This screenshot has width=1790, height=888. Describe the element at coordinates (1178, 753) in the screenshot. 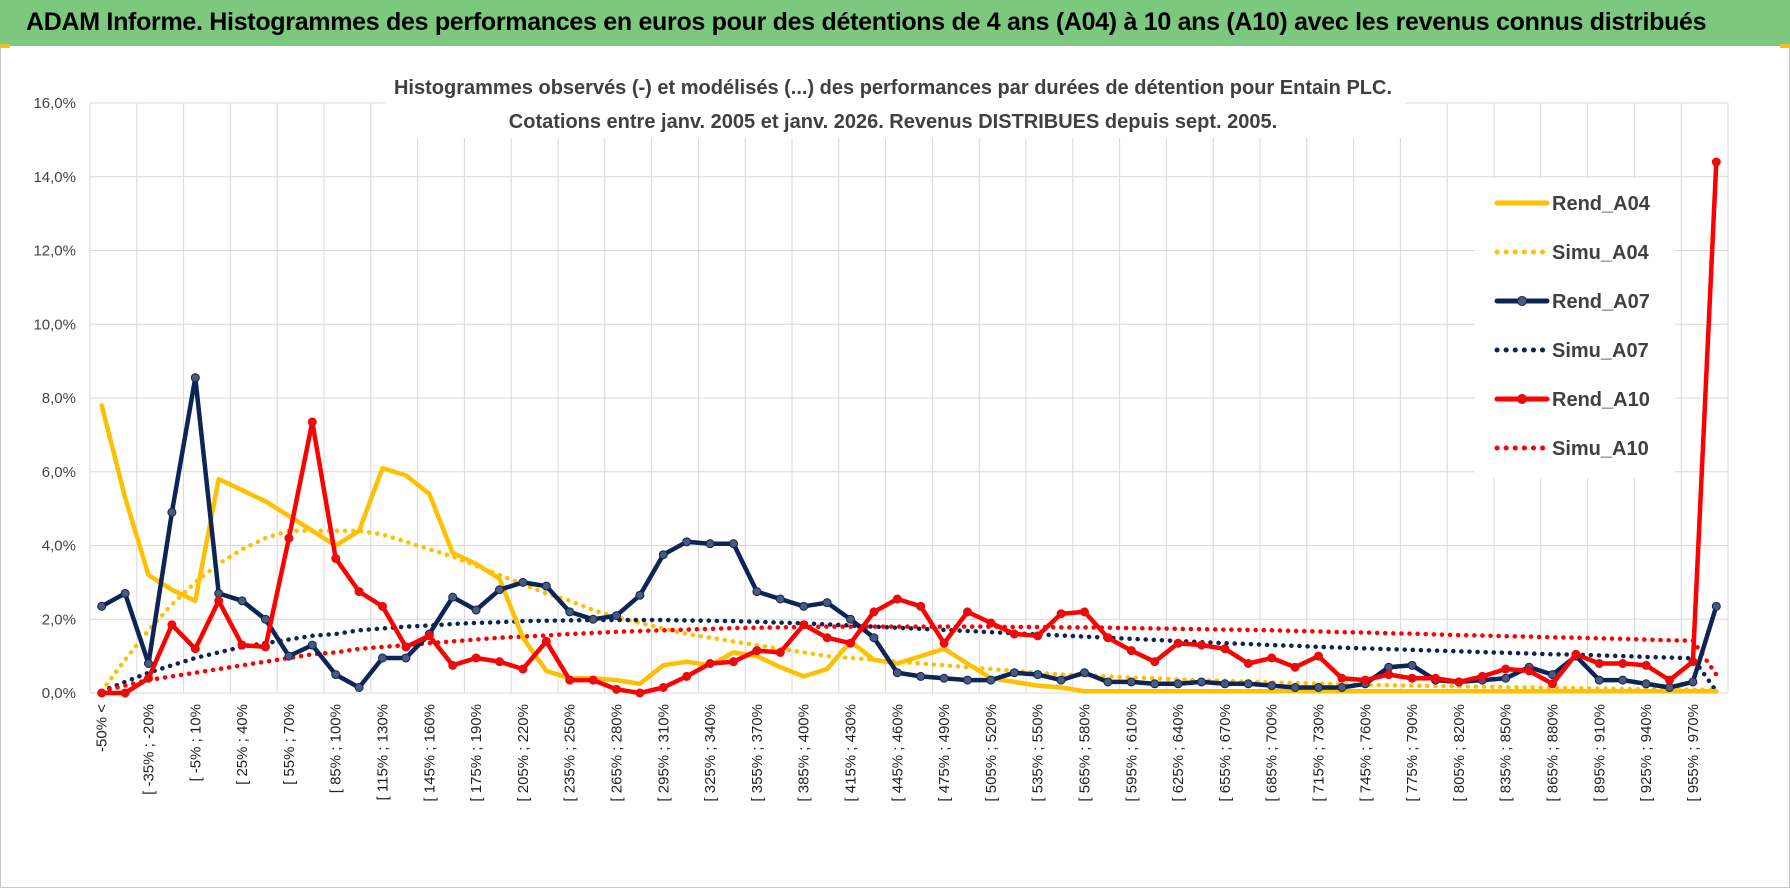

I see `x-tick-label: [ 625% ; 640%` at that location.